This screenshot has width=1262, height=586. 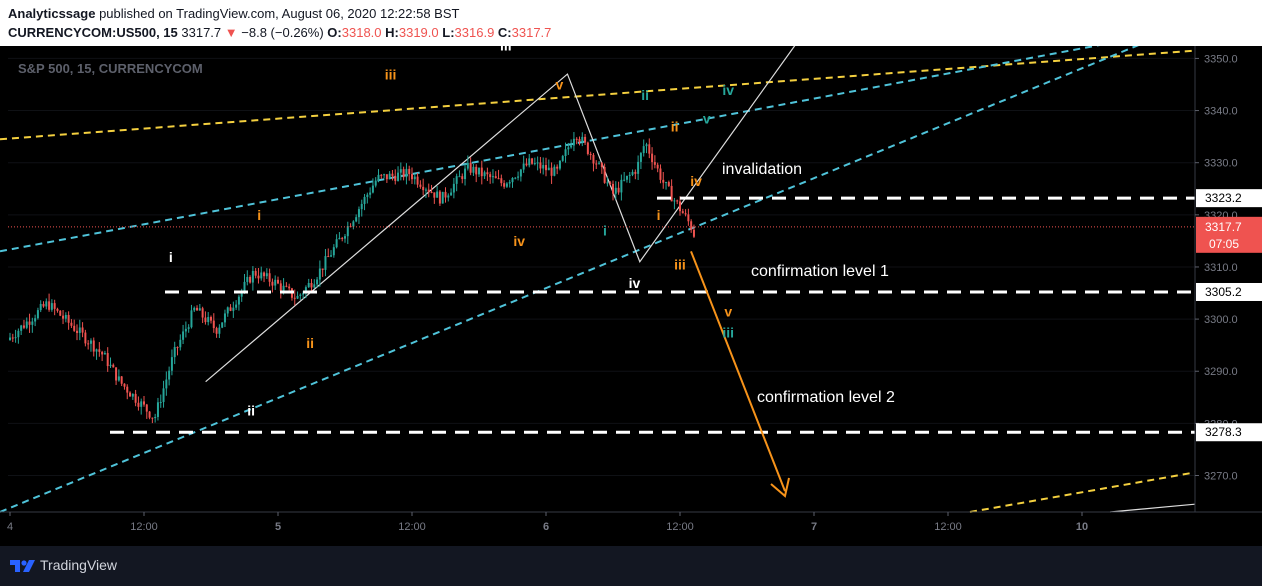 What do you see at coordinates (1223, 198) in the screenshot?
I see `invalidation-badge-text: 3323.2` at bounding box center [1223, 198].